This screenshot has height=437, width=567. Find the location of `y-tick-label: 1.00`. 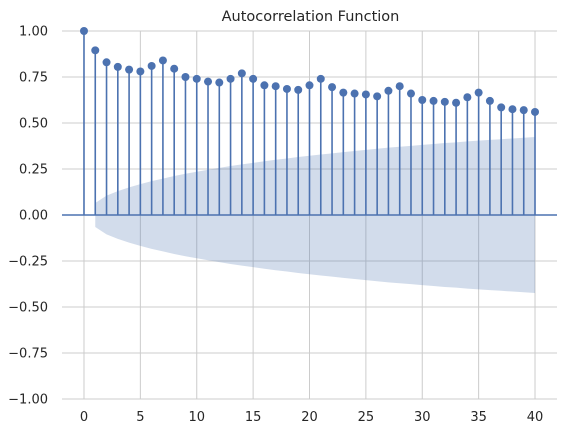

y-tick-label: 1.00 is located at coordinates (33, 32).